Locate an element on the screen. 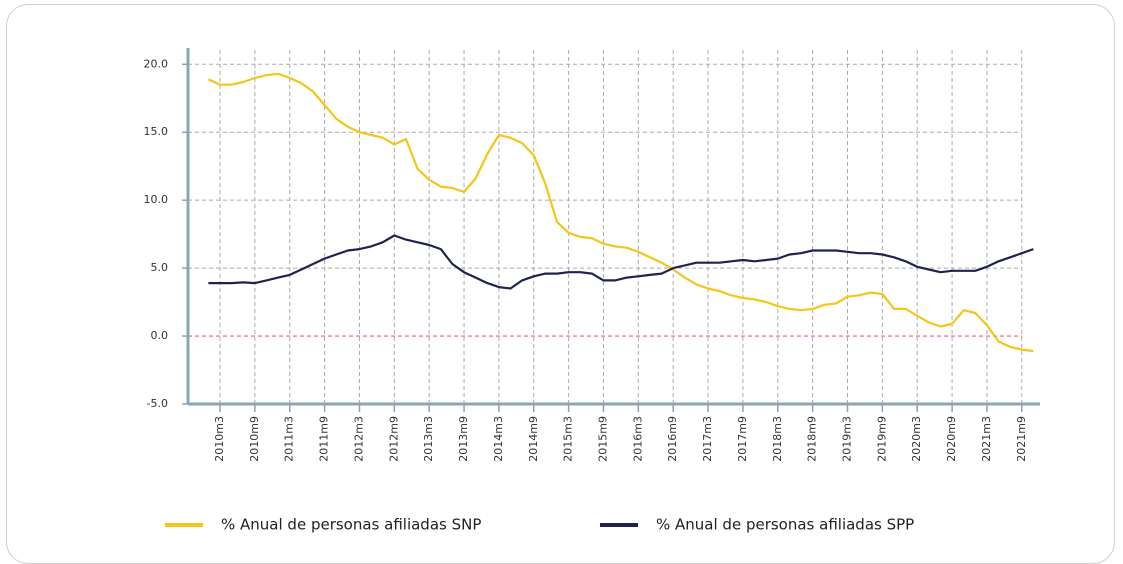  x-tick-label: 2013m3 is located at coordinates (428, 439).